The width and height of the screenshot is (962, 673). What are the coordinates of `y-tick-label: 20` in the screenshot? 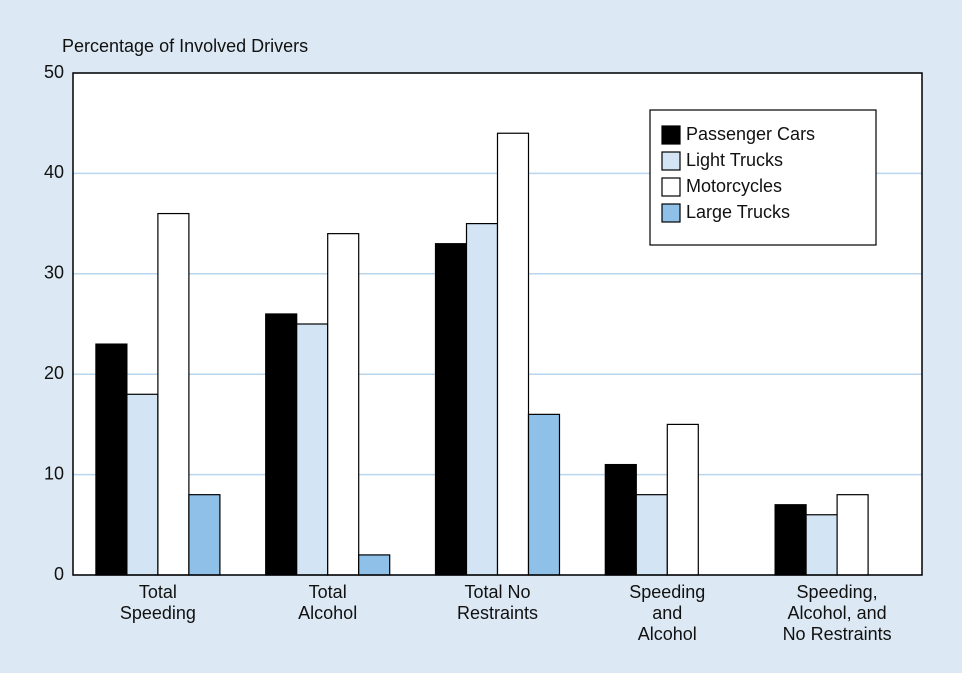 It's located at (54, 373).